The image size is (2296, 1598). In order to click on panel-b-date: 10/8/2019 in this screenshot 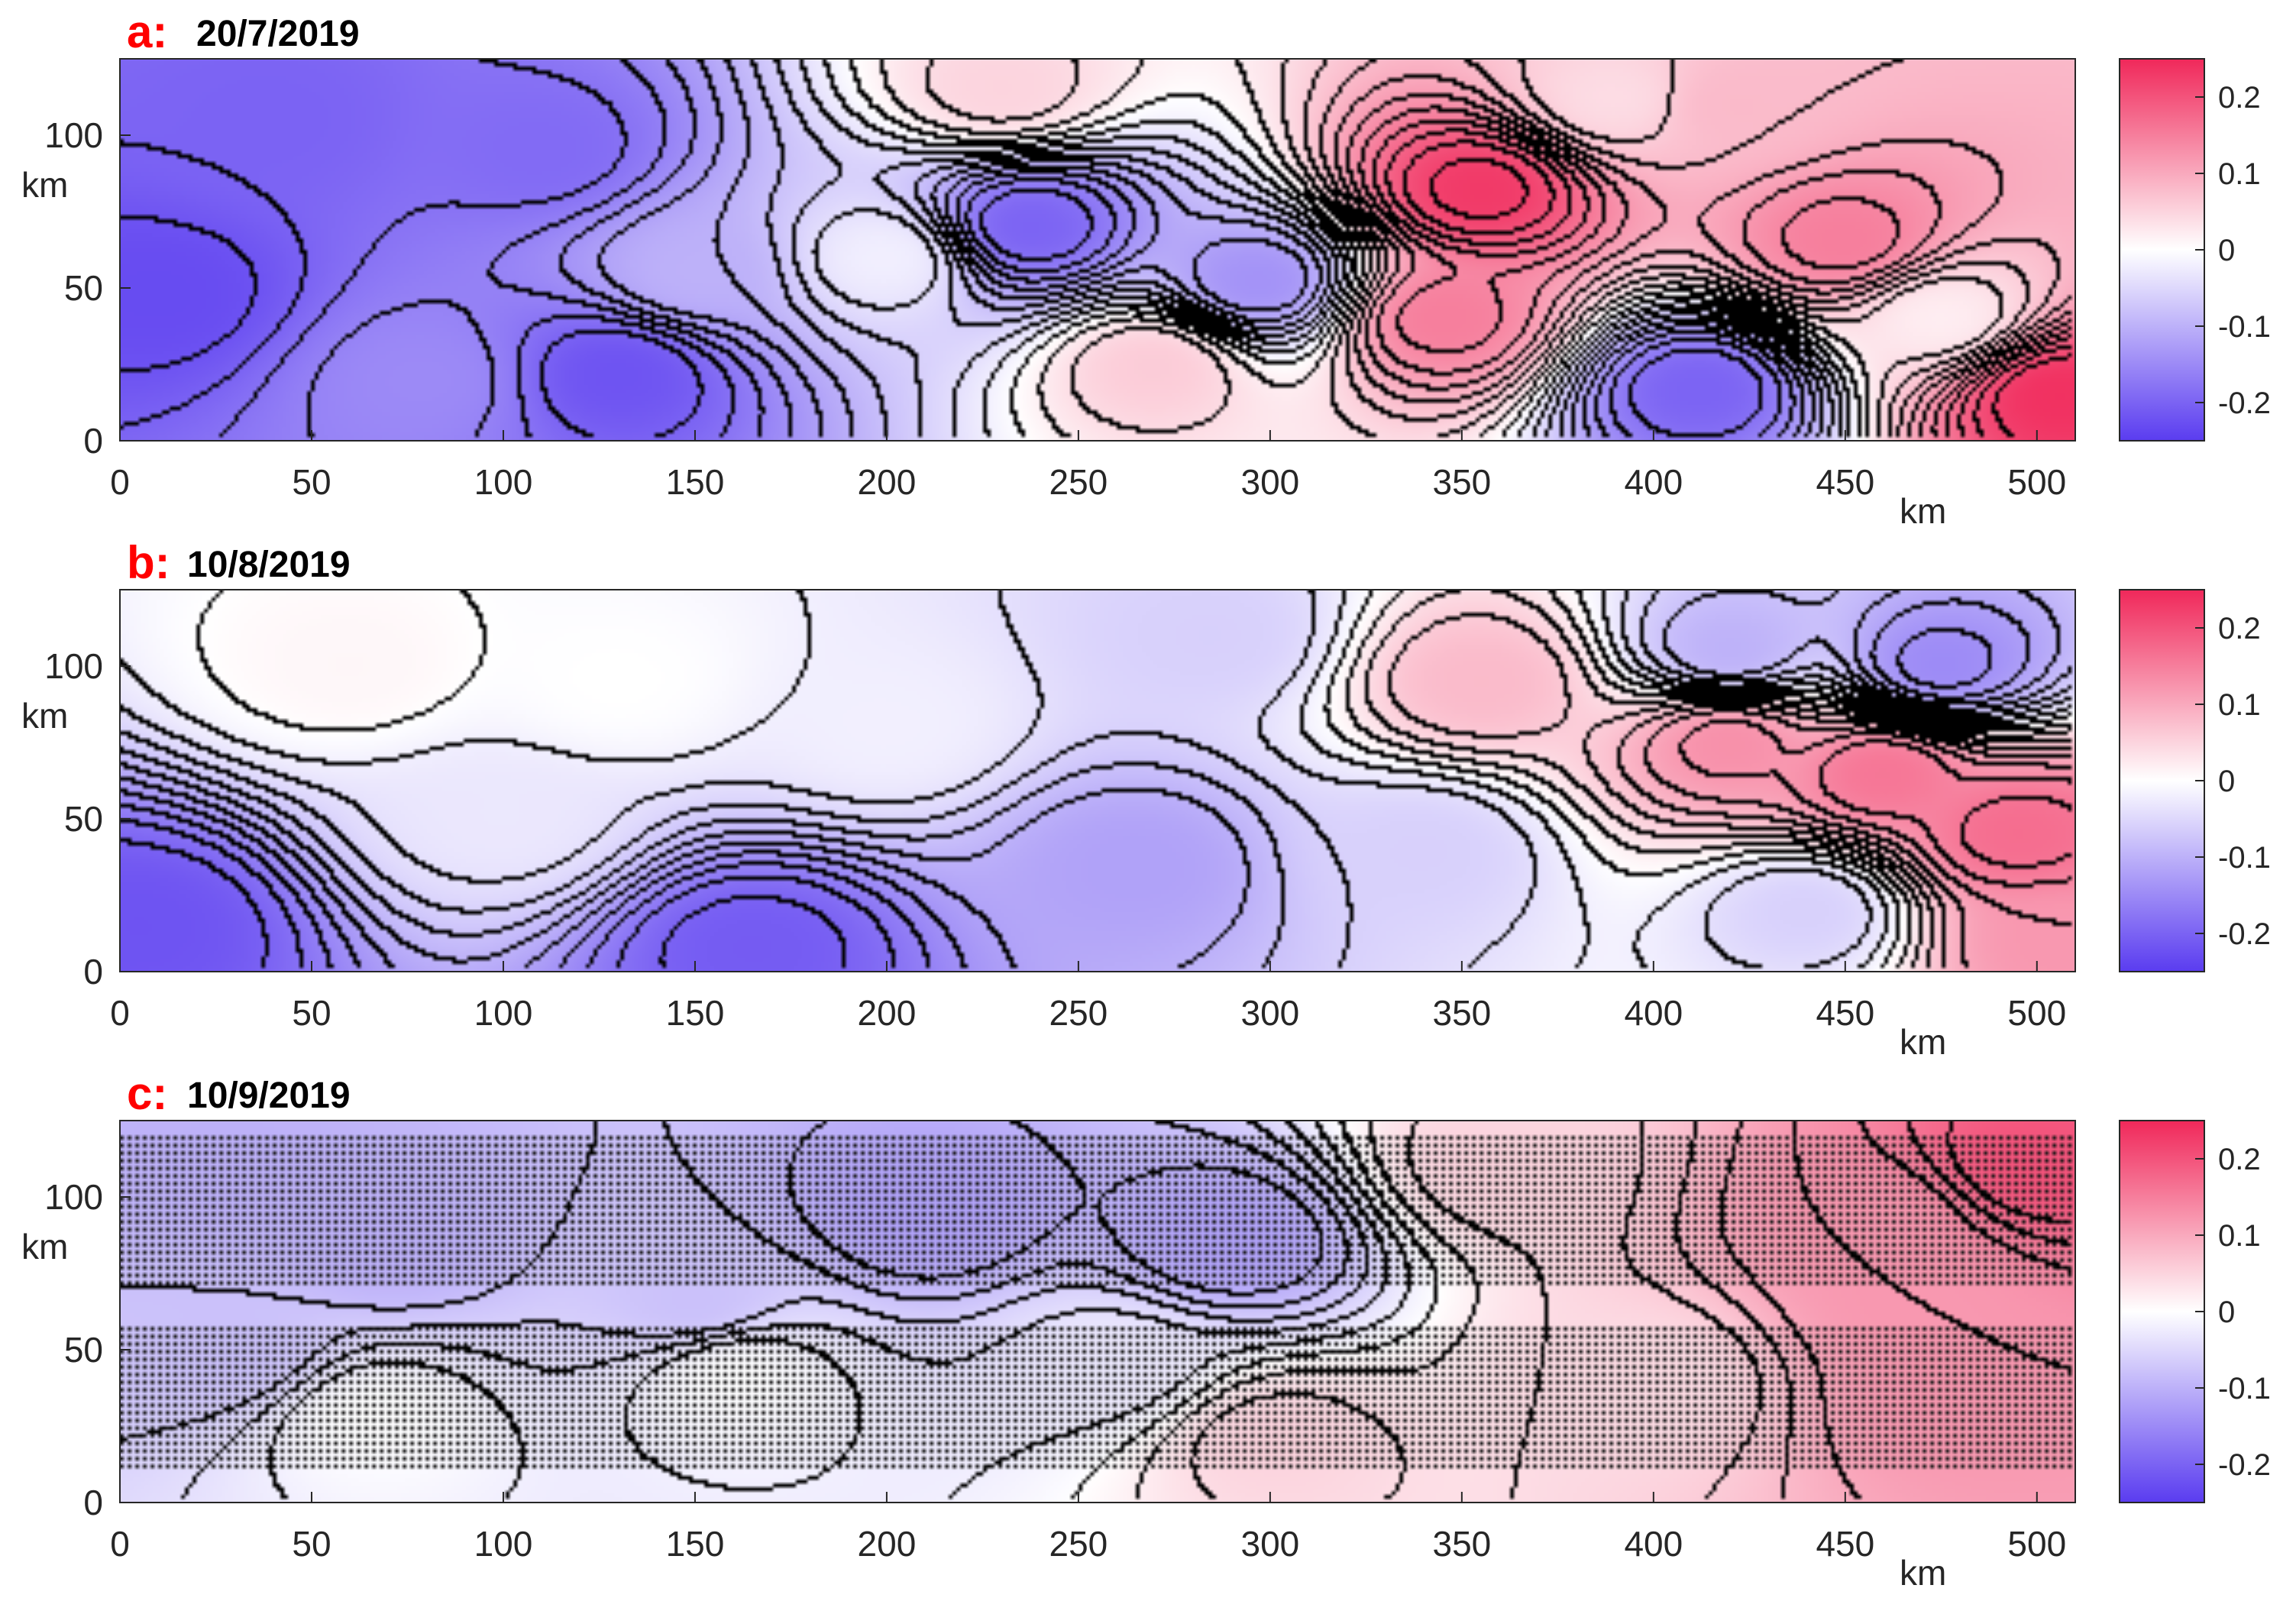, I will do `click(269, 565)`.